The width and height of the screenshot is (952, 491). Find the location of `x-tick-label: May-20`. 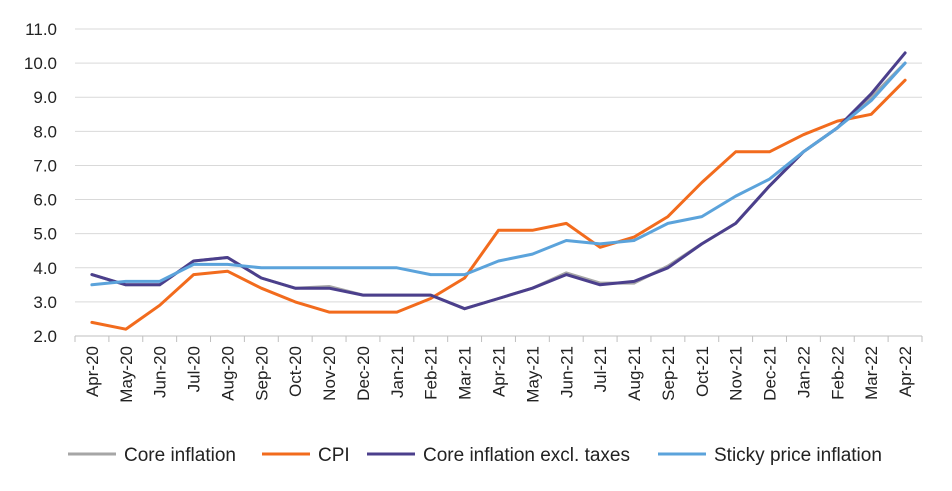

x-tick-label: May-20 is located at coordinates (126, 374).